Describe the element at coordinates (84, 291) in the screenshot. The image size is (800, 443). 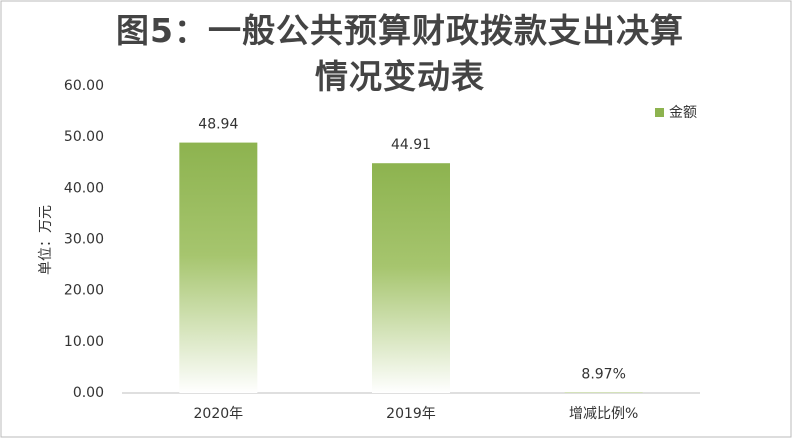
I see `y-tick-label: 20.00` at that location.